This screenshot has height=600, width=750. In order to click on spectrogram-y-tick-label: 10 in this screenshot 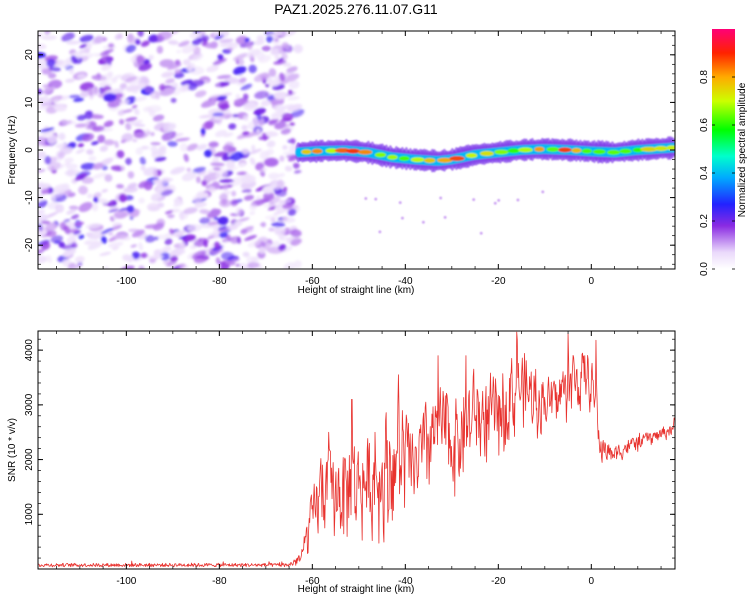, I will do `click(29, 102)`.